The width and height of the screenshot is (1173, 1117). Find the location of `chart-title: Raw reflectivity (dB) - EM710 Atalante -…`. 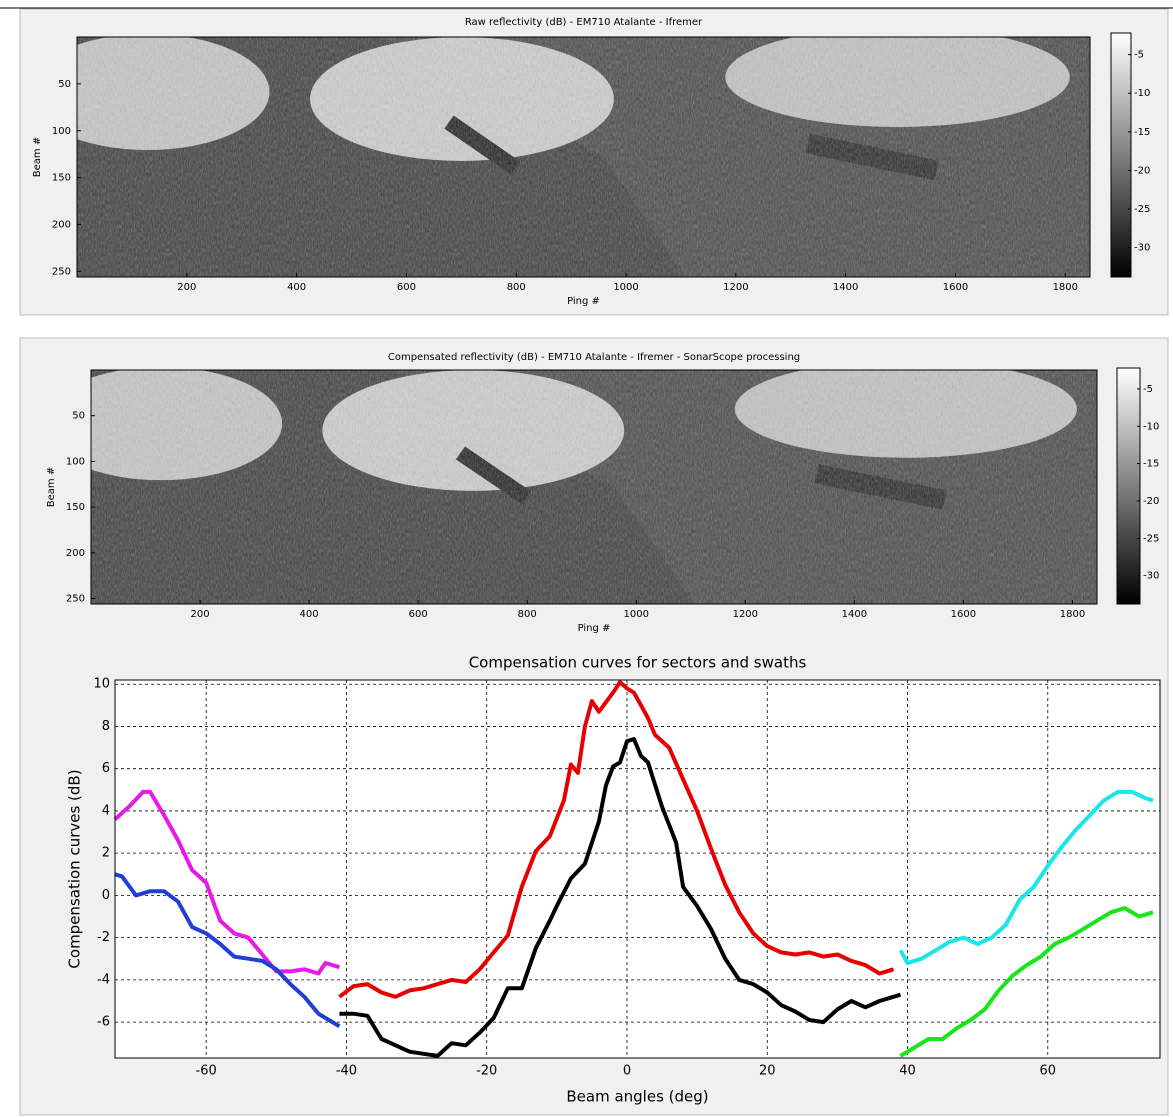

chart-title: Raw reflectivity (dB) - EM710 Atalante -… is located at coordinates (584, 22).